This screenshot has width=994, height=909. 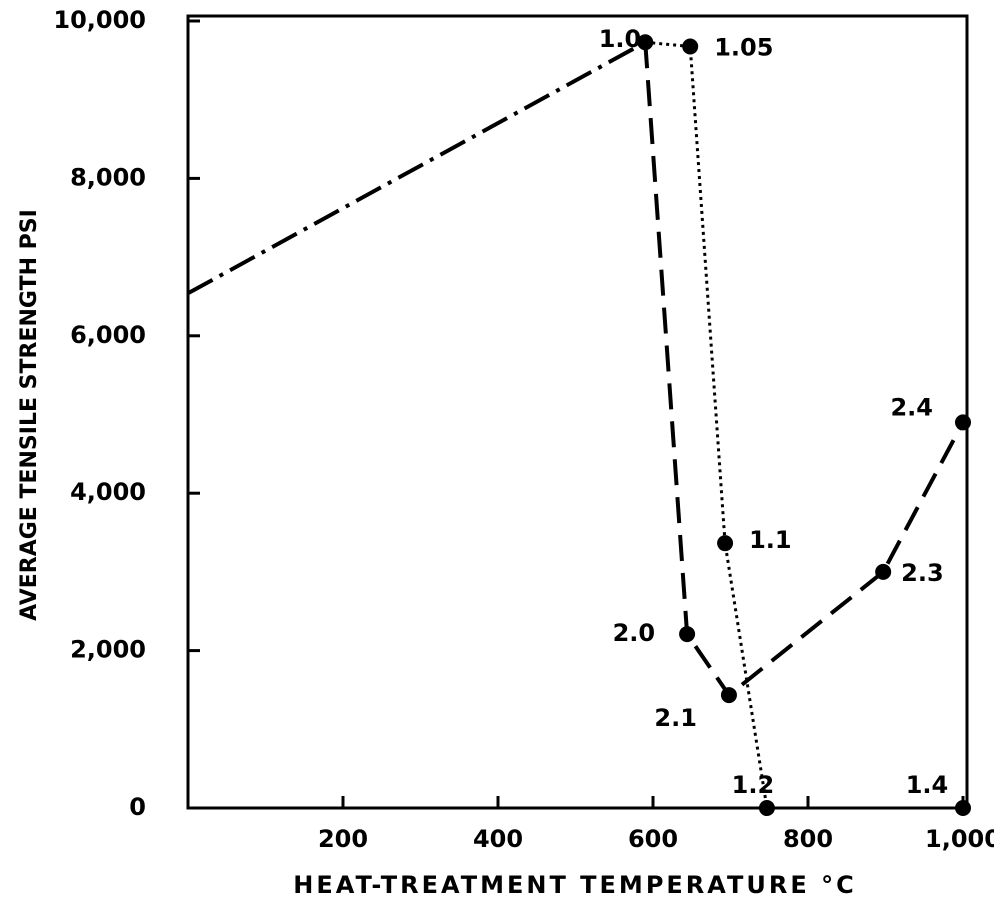 What do you see at coordinates (911, 407) in the screenshot?
I see `point-label: 2.4` at bounding box center [911, 407].